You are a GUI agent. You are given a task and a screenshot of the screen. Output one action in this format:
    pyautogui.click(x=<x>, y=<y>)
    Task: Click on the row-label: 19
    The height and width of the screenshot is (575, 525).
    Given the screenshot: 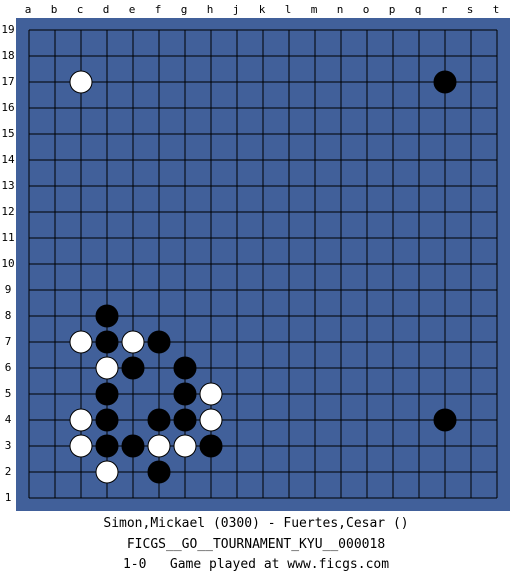 What is the action you would take?
    pyautogui.click(x=7, y=29)
    